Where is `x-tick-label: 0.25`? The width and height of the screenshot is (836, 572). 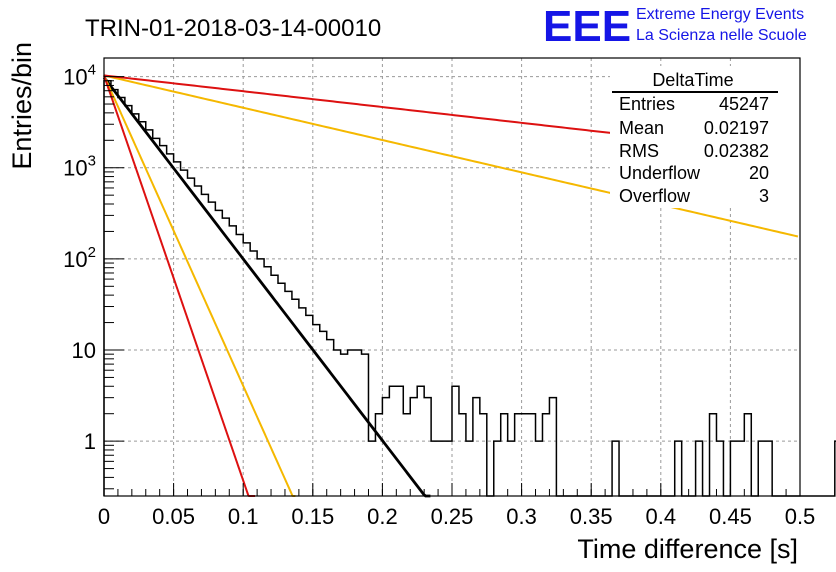
x-tick-label: 0.25 is located at coordinates (452, 516).